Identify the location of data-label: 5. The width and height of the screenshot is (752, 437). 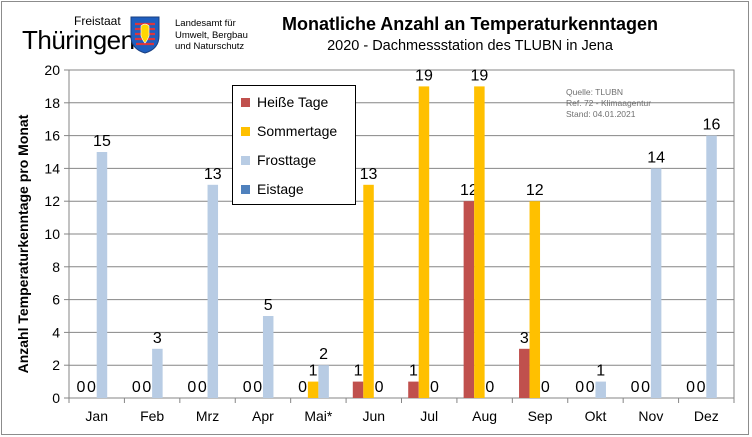
(268, 305).